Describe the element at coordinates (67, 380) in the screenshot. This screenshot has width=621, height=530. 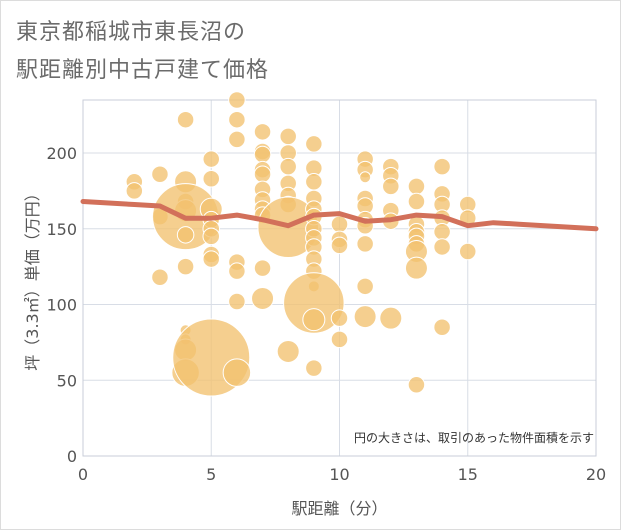
I see `y-tick-label: 50` at that location.